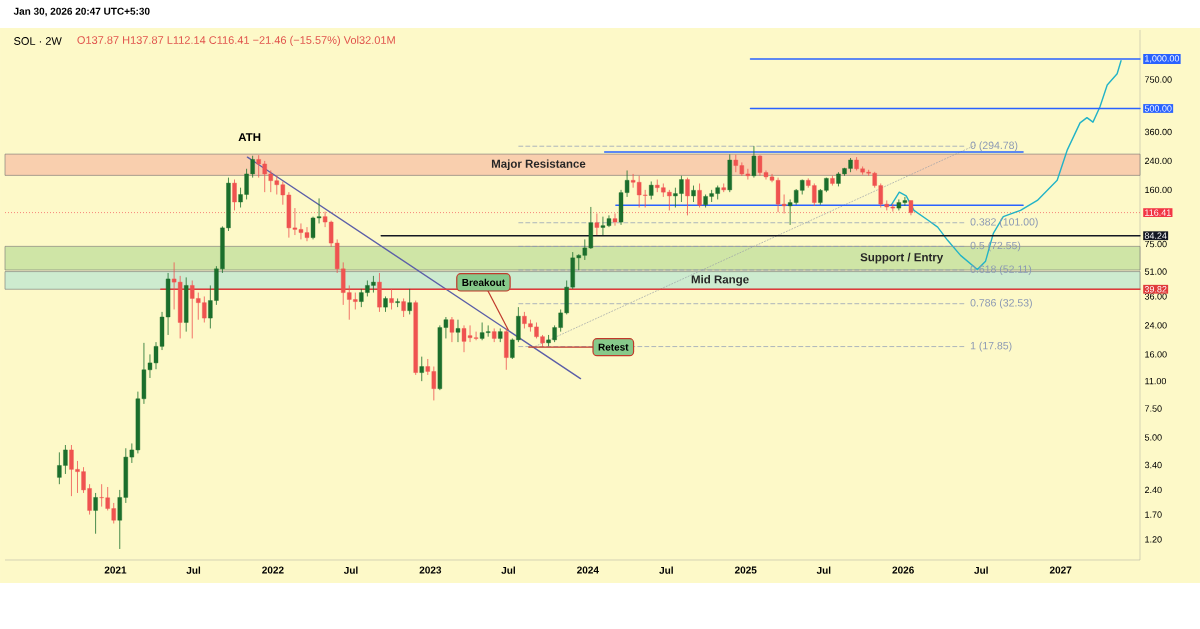  Describe the element at coordinates (81, 12) in the screenshot. I see `text: Jan 30, 2026 20:47 UTC+5:30` at that location.